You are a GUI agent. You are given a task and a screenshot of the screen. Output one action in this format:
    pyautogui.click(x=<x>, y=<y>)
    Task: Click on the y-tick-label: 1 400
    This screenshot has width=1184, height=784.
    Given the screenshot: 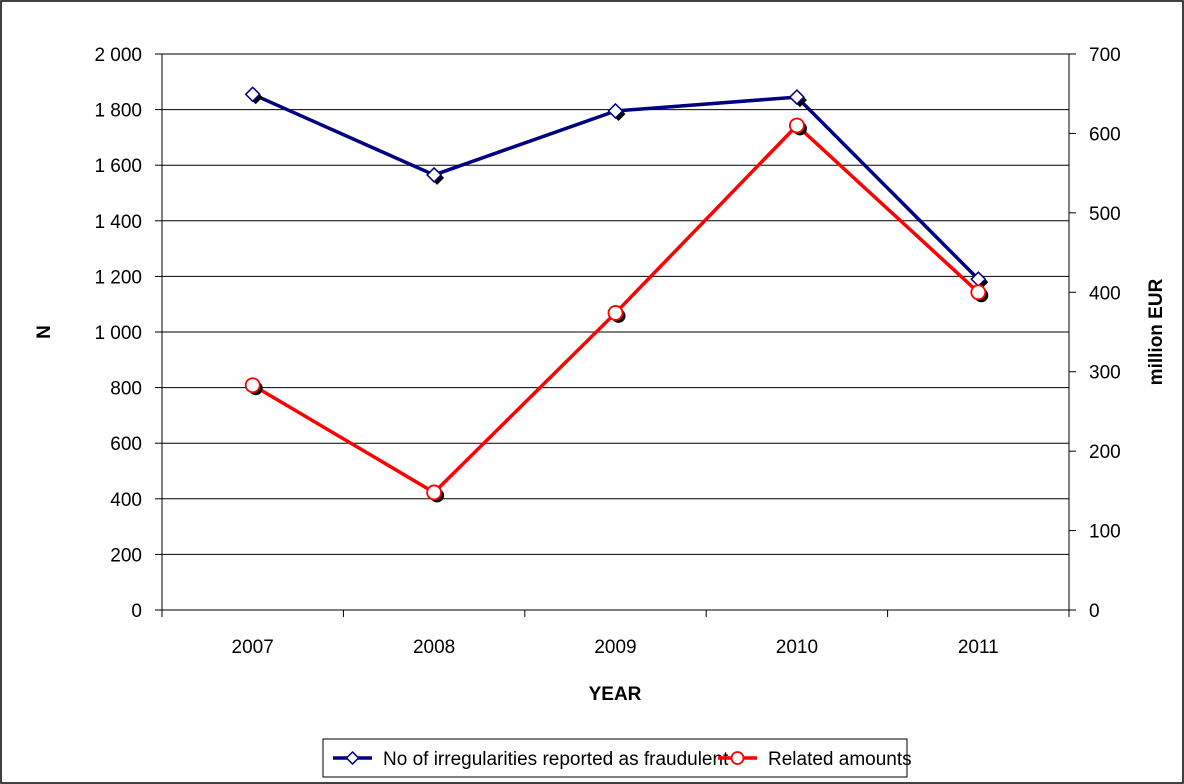 What is the action you would take?
    pyautogui.click(x=118, y=222)
    